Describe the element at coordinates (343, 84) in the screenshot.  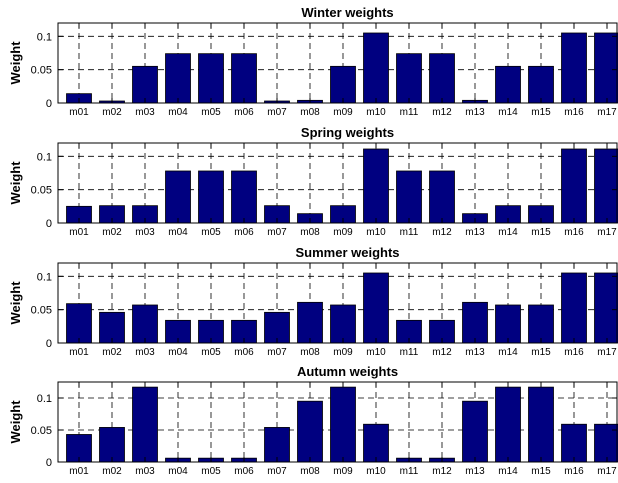
I see `bar-m09` at that location.